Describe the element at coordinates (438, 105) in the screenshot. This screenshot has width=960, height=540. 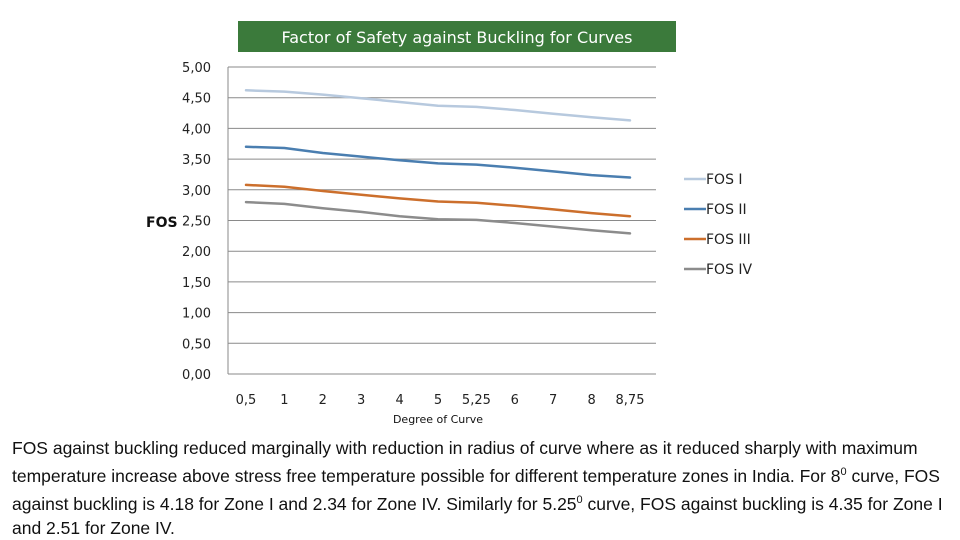
I see `series-line-fos-i` at that location.